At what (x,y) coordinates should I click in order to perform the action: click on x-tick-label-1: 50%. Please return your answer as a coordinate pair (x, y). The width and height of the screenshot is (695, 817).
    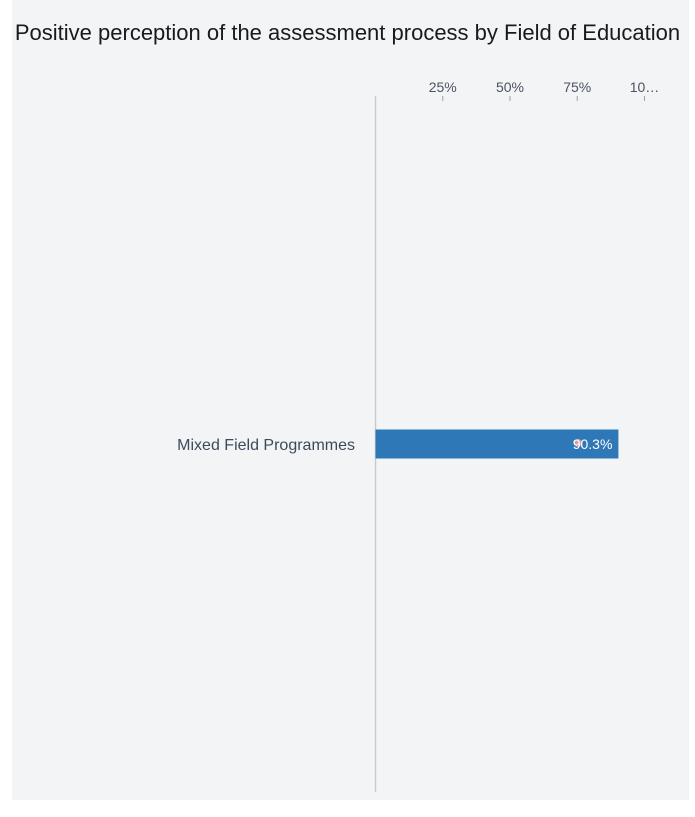
    Looking at the image, I should click on (510, 87).